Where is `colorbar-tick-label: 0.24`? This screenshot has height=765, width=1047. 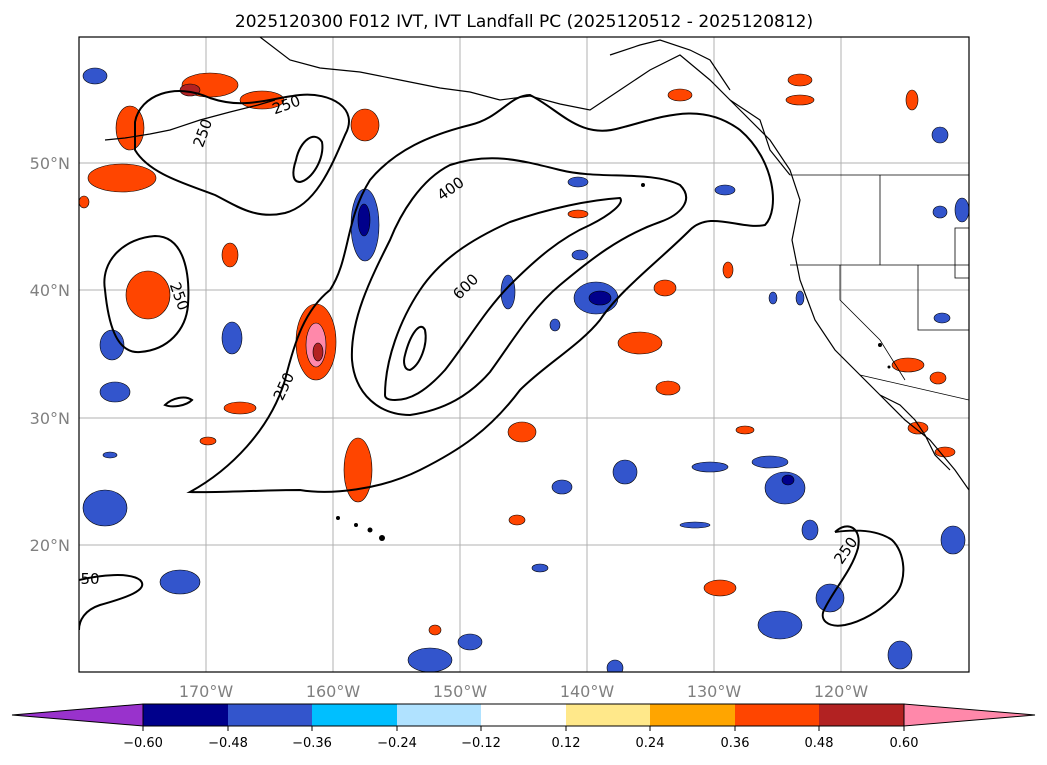
colorbar-tick-label: 0.24 is located at coordinates (650, 743).